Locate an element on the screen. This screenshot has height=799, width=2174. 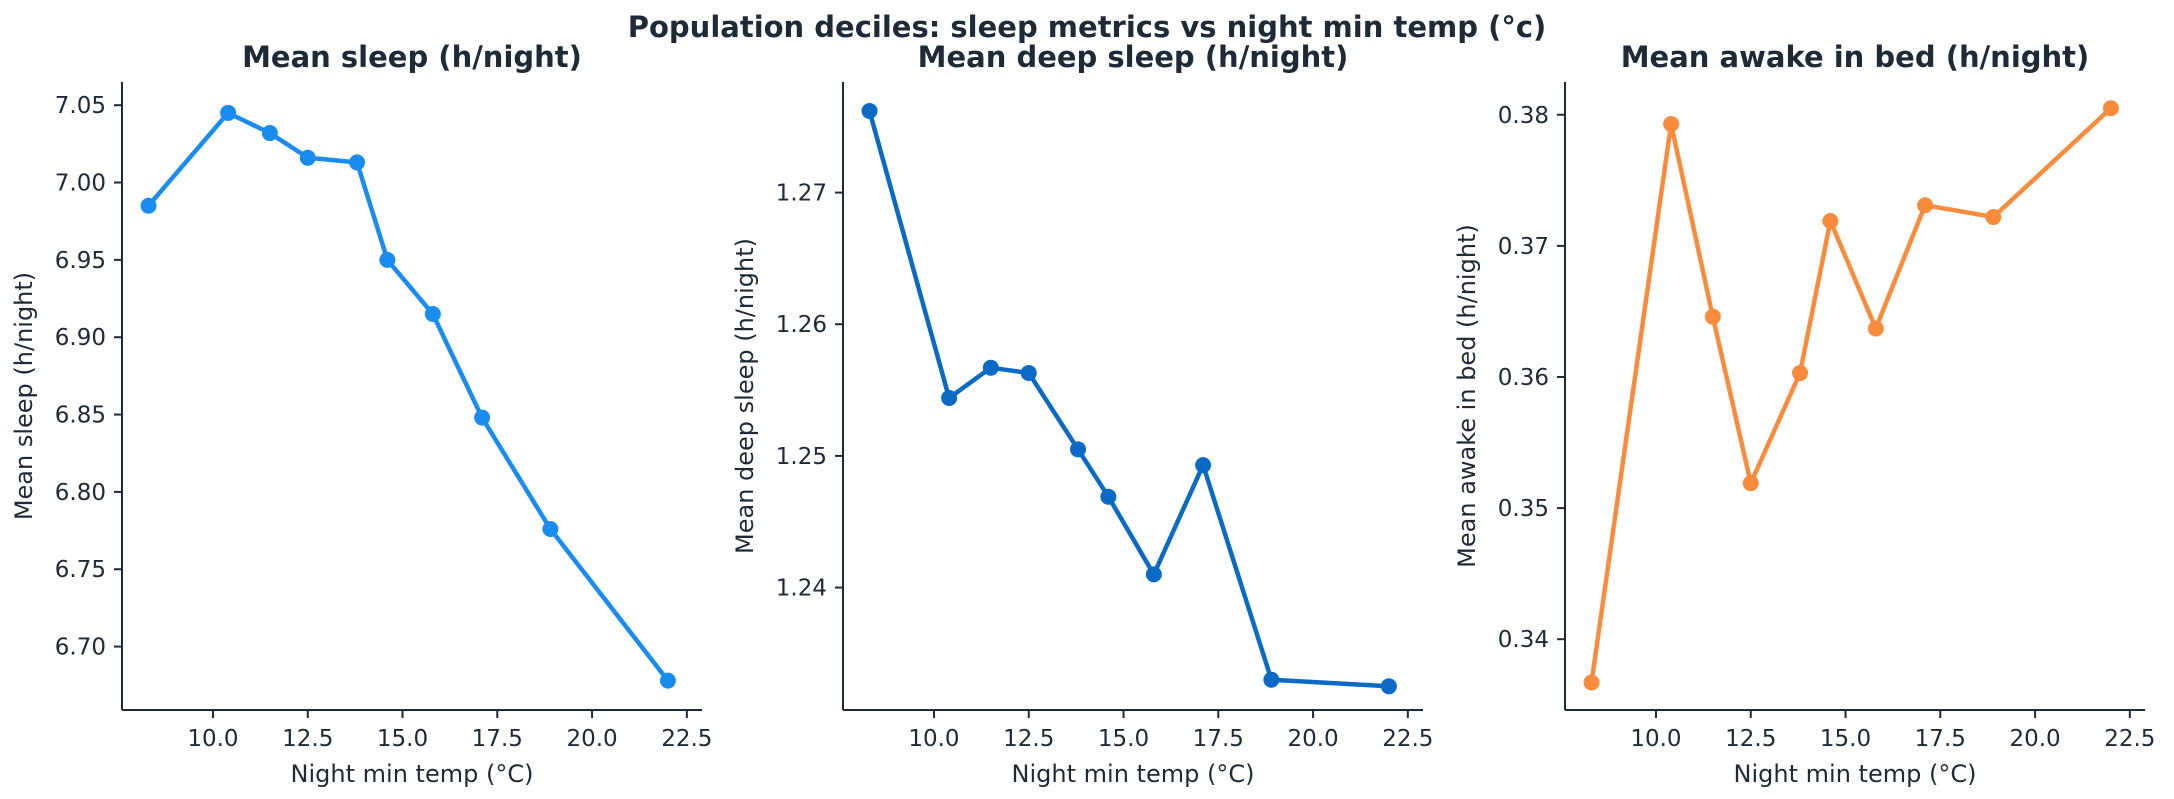
y-axis-label: Mean awake in bed (h/night) is located at coordinates (1467, 396).